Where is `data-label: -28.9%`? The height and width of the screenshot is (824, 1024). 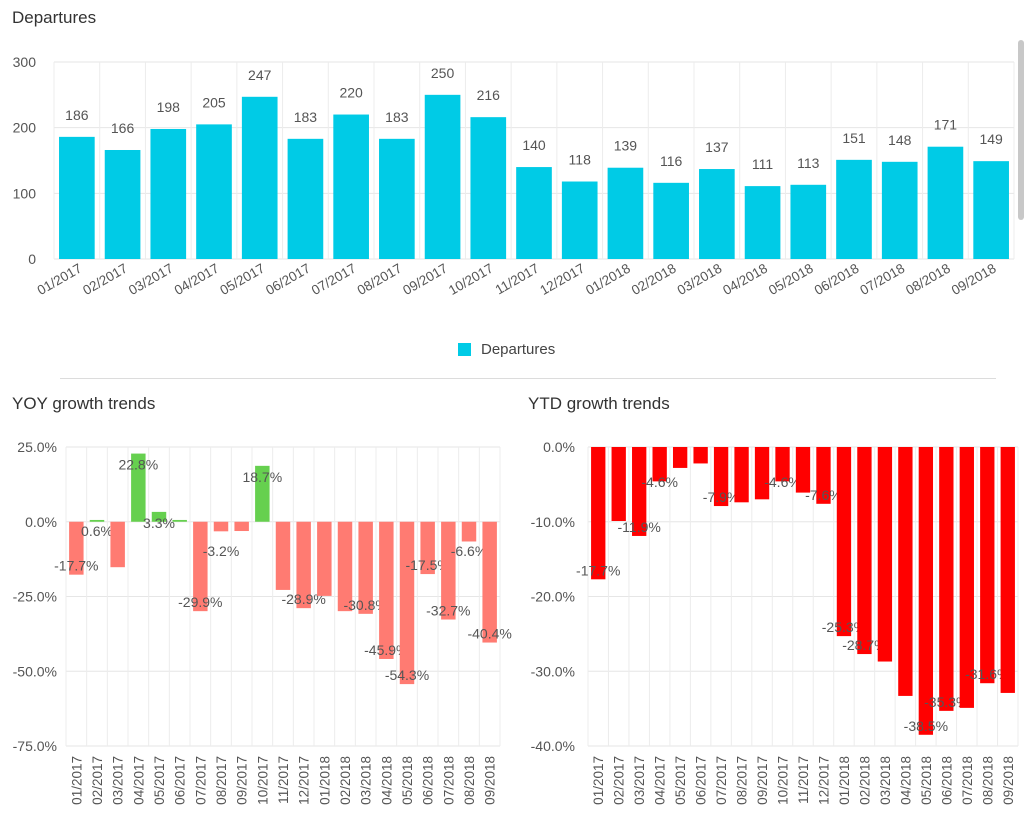 data-label: -28.9% is located at coordinates (303, 599).